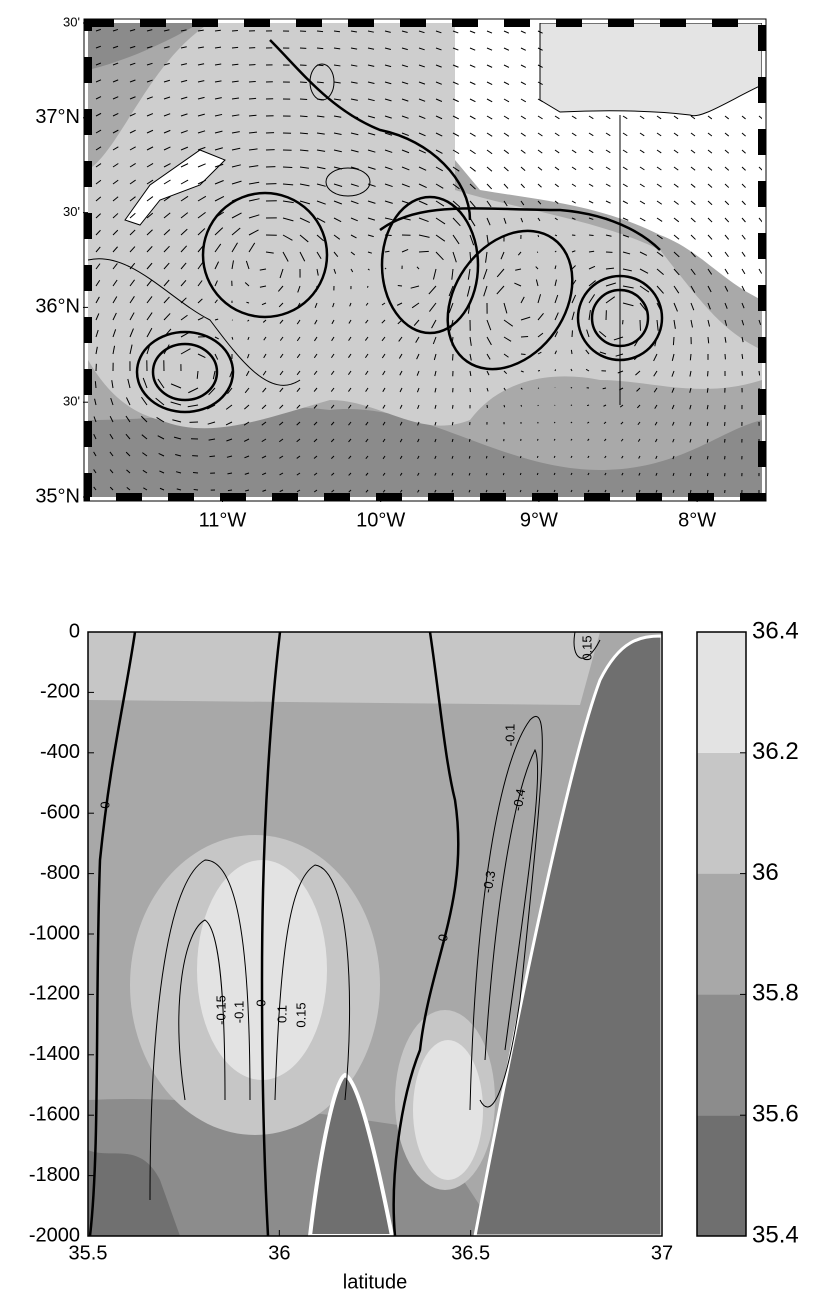 The image size is (815, 1302). What do you see at coordinates (57, 307) in the screenshot?
I see `y-tick-label: 36°N` at bounding box center [57, 307].